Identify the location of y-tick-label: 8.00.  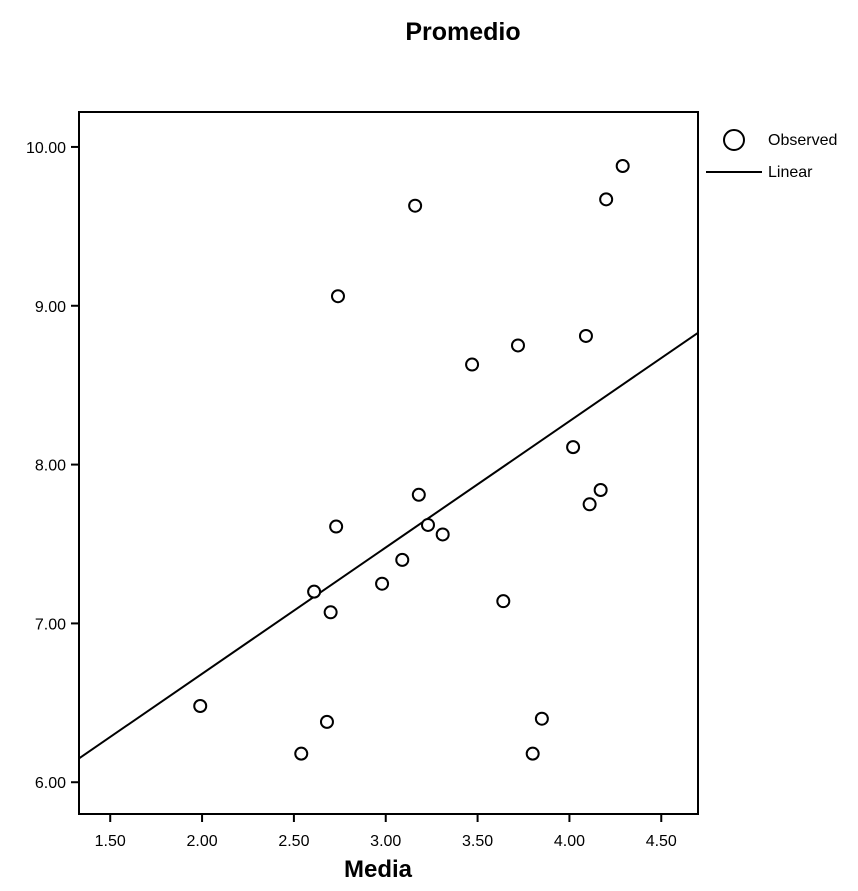
(50, 466).